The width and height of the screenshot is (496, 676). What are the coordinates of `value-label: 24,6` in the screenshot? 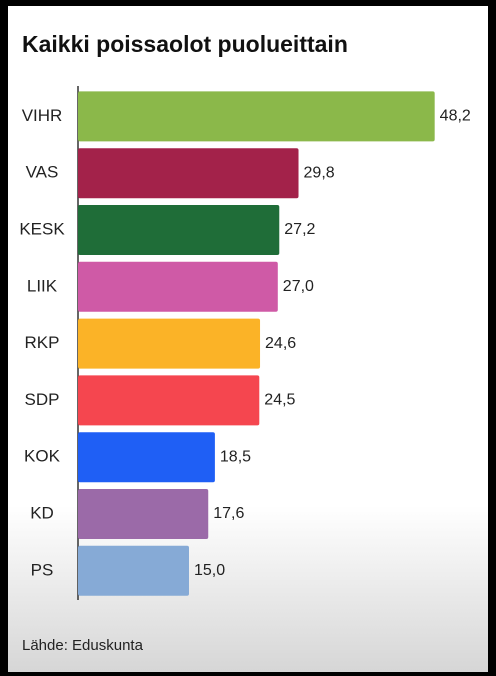 It's located at (280, 343).